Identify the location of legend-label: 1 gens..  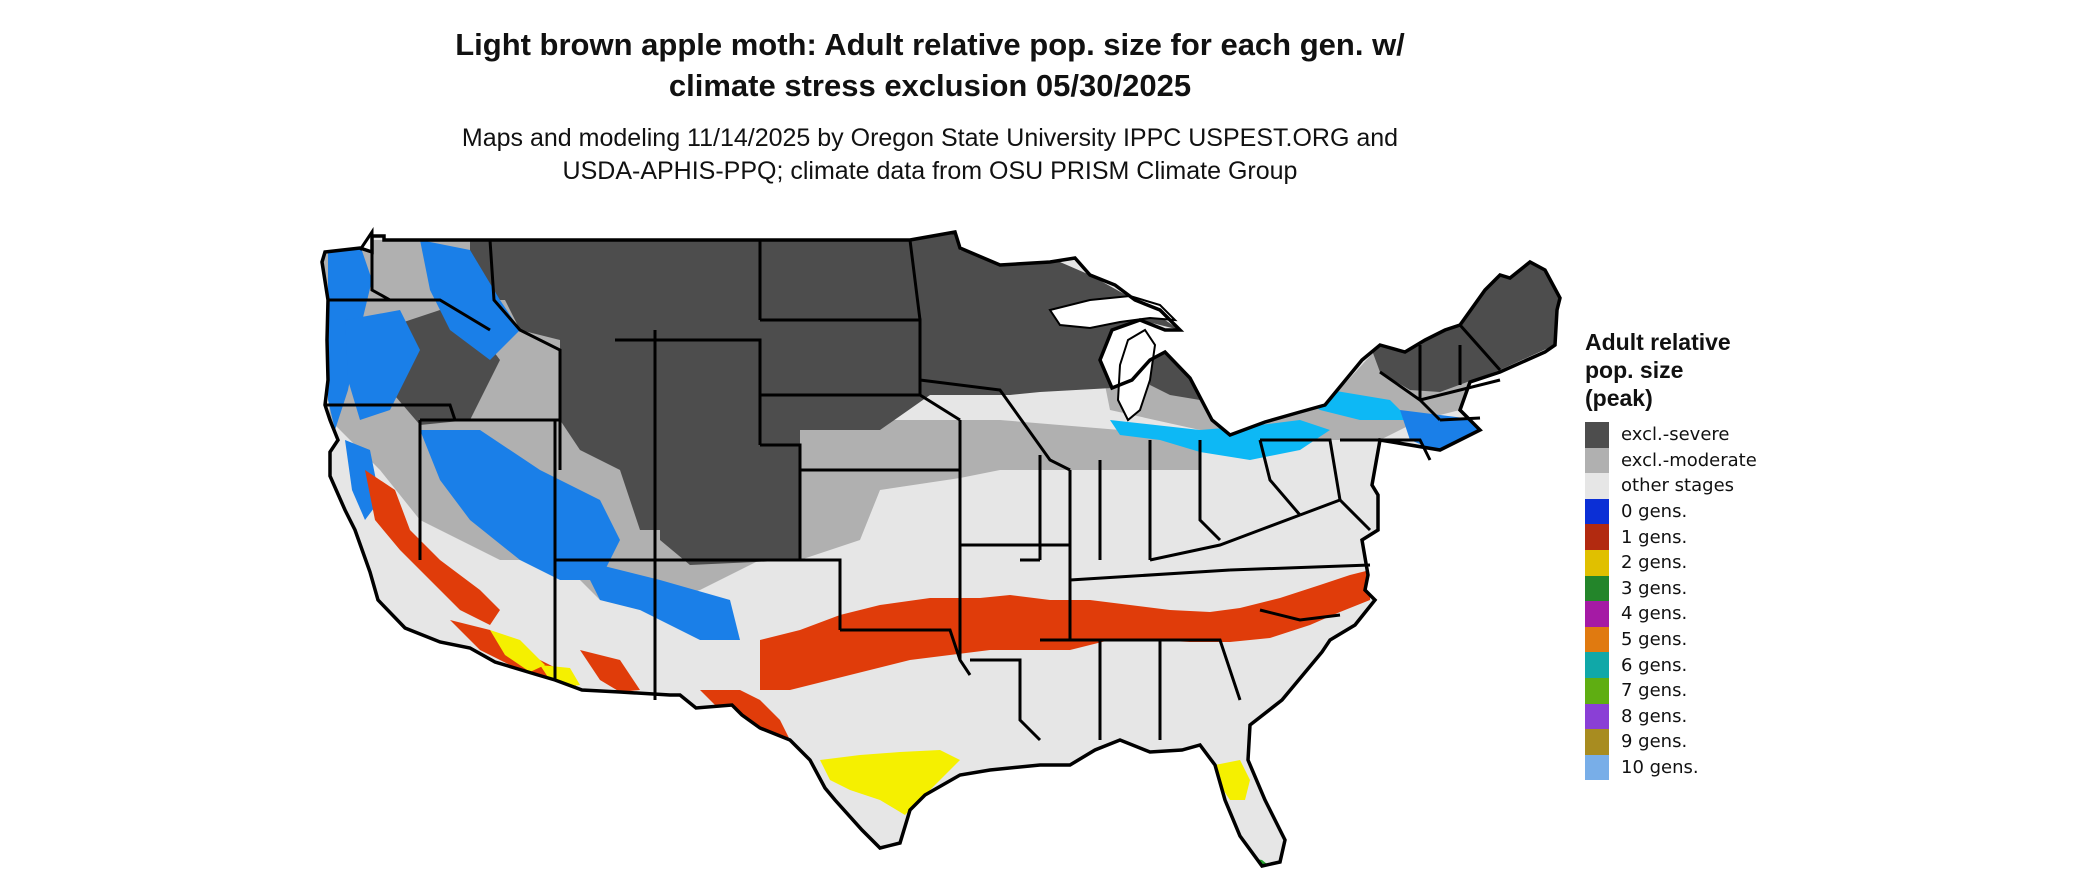
(1654, 537).